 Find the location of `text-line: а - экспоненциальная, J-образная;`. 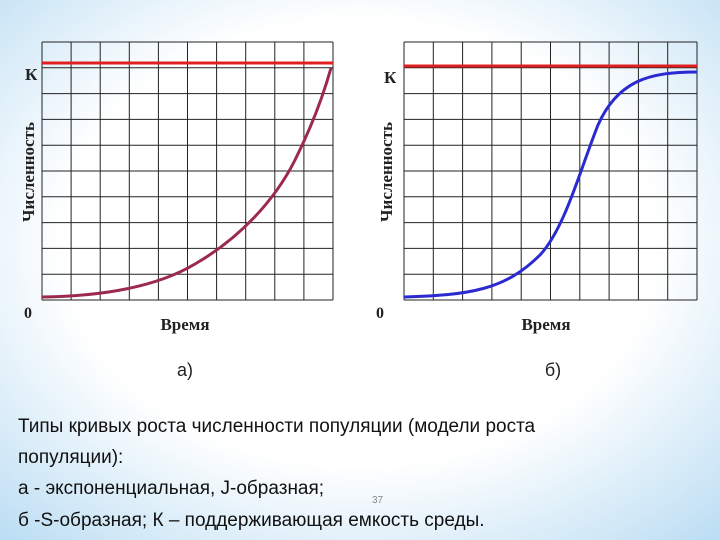

text-line: а - экспоненциальная, J-образная; is located at coordinates (171, 488).